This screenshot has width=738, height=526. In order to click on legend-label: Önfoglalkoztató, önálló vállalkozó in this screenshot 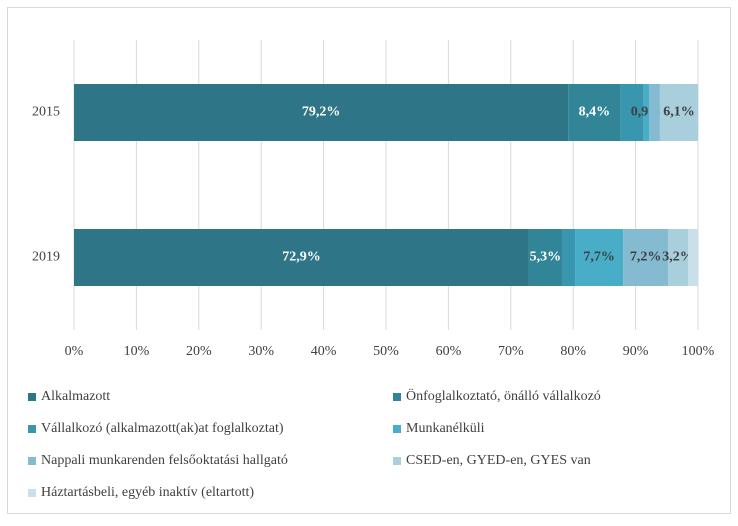, I will do `click(503, 395)`.